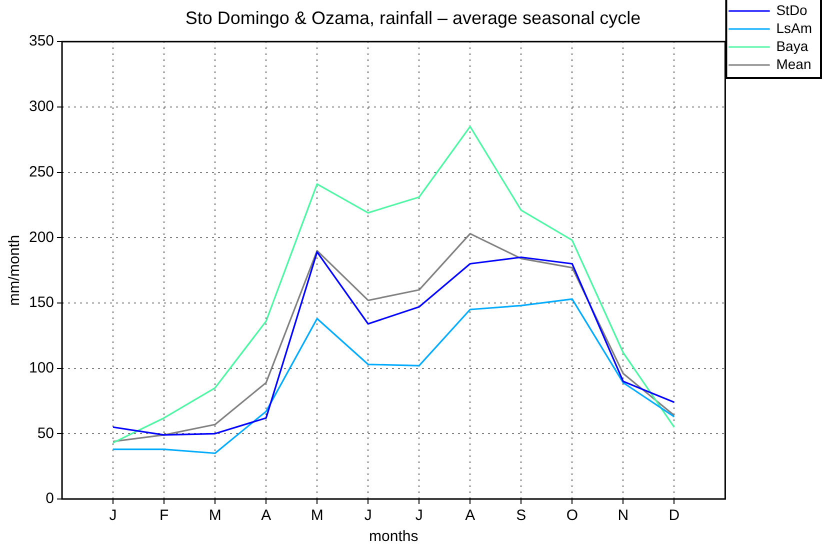 Image resolution: width=824 pixels, height=548 pixels. What do you see at coordinates (794, 28) in the screenshot?
I see `legend-label: LsAm` at bounding box center [794, 28].